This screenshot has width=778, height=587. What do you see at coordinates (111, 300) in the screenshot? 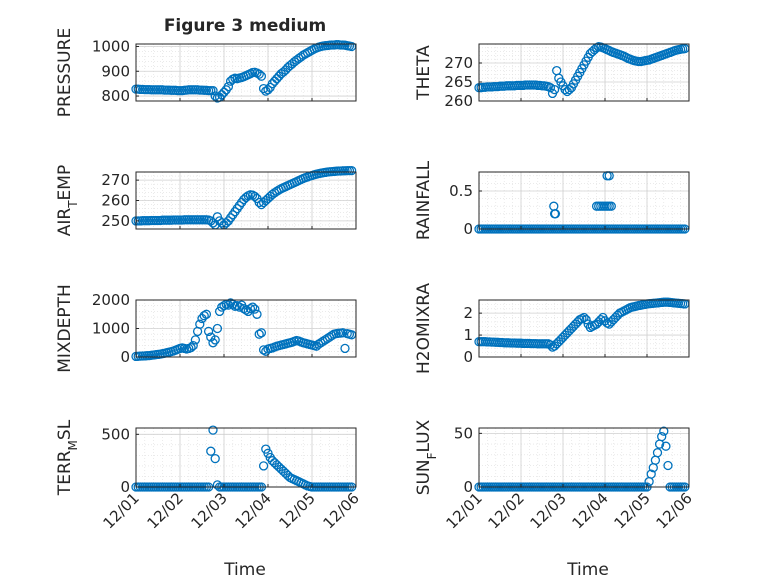
I see `y-tick-label: 2000` at bounding box center [111, 300].